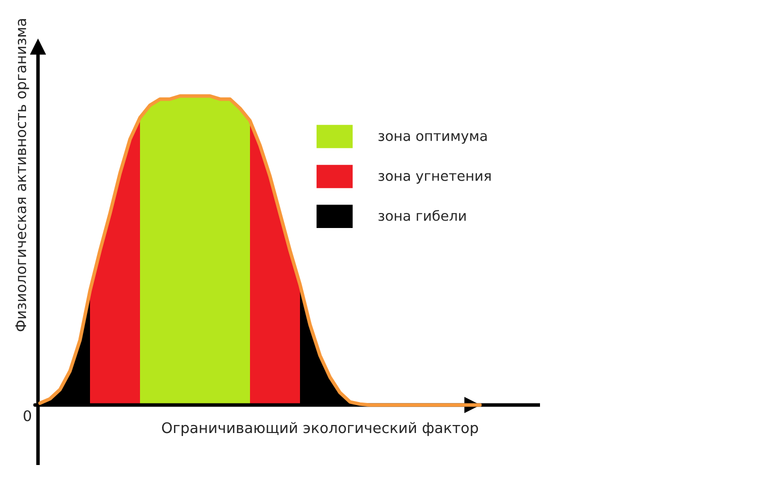  I want to click on y-axis-title: Физиологическая активность организма, so click(22, 175).